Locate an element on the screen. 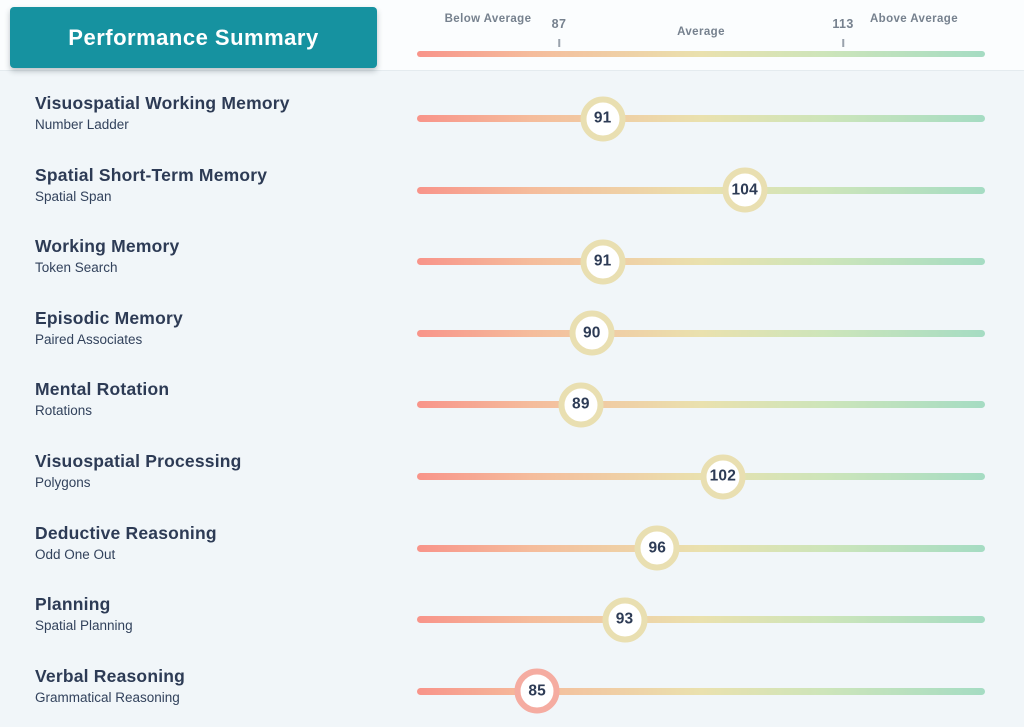  row-subtitle: Token Search is located at coordinates (76, 268).